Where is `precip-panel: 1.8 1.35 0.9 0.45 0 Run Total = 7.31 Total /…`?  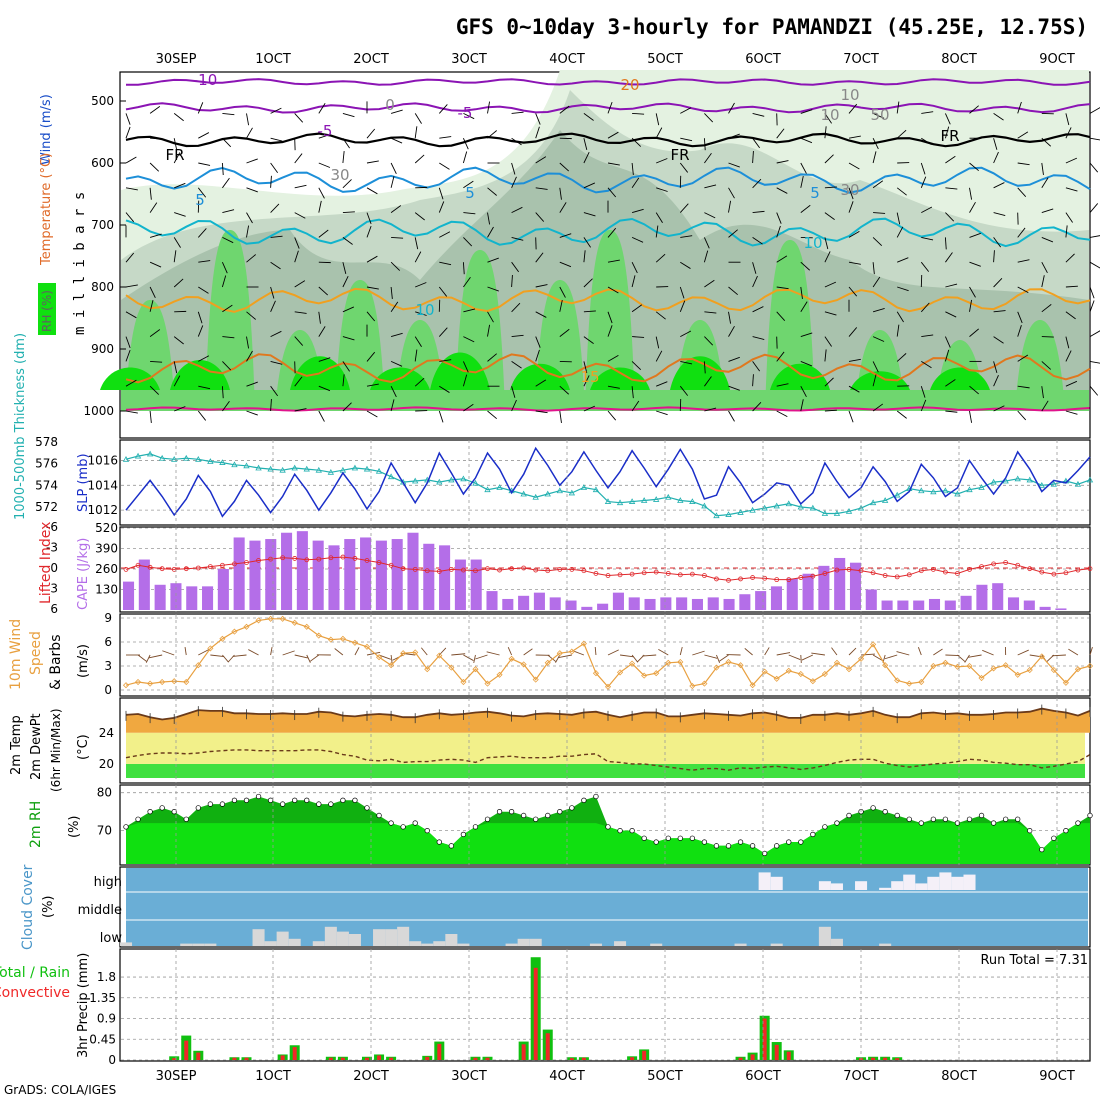 precip-panel: 1.8 1.35 0.9 0.45 0 Run Total = 7.31 Total /… is located at coordinates (545, 1007).